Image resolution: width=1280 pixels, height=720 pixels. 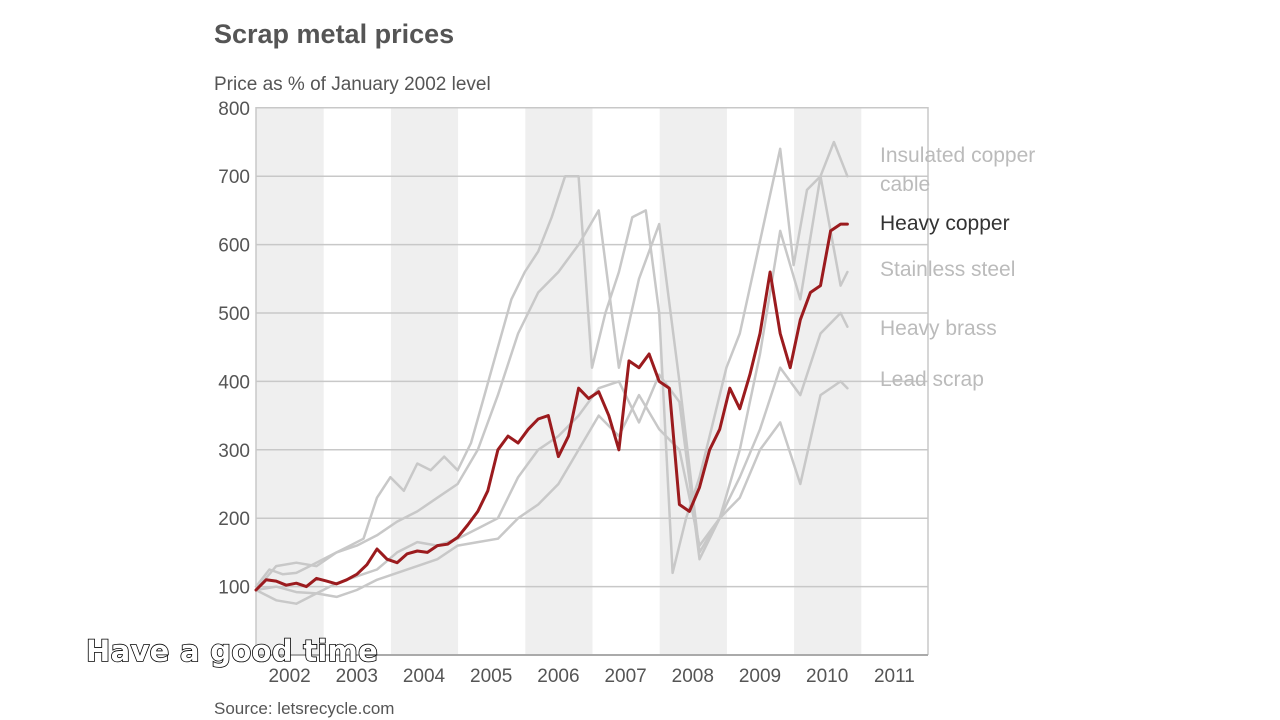 I want to click on series-label-heavy-copper: Heavy copper, so click(x=945, y=223).